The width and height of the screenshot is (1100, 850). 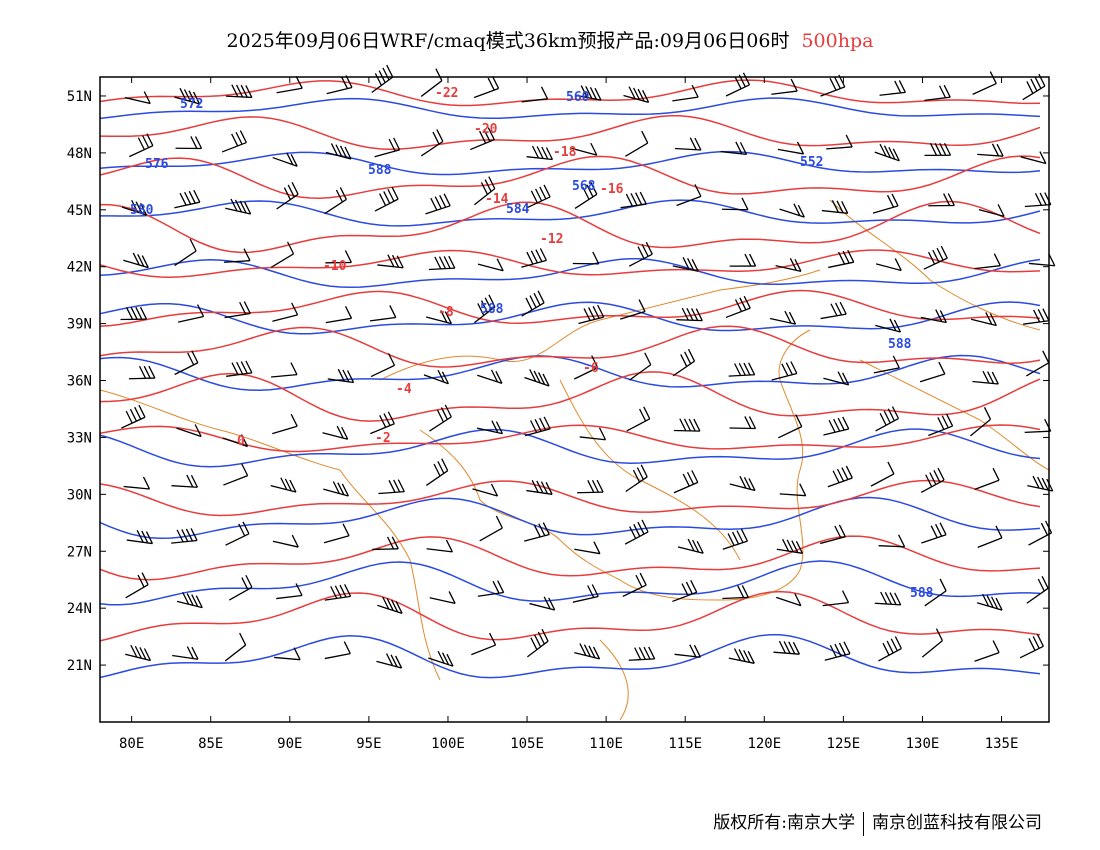 What do you see at coordinates (1002, 744) in the screenshot?
I see `lon-tick-label: 135E` at bounding box center [1002, 744].